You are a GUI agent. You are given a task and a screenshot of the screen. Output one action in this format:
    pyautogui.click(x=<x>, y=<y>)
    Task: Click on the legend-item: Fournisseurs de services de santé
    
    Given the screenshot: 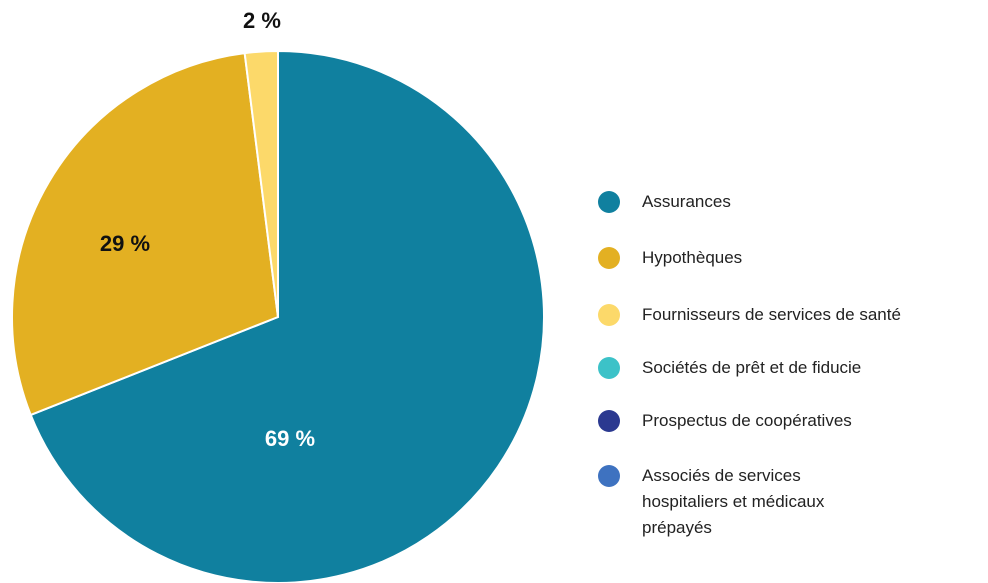 What is the action you would take?
    pyautogui.click(x=749, y=315)
    